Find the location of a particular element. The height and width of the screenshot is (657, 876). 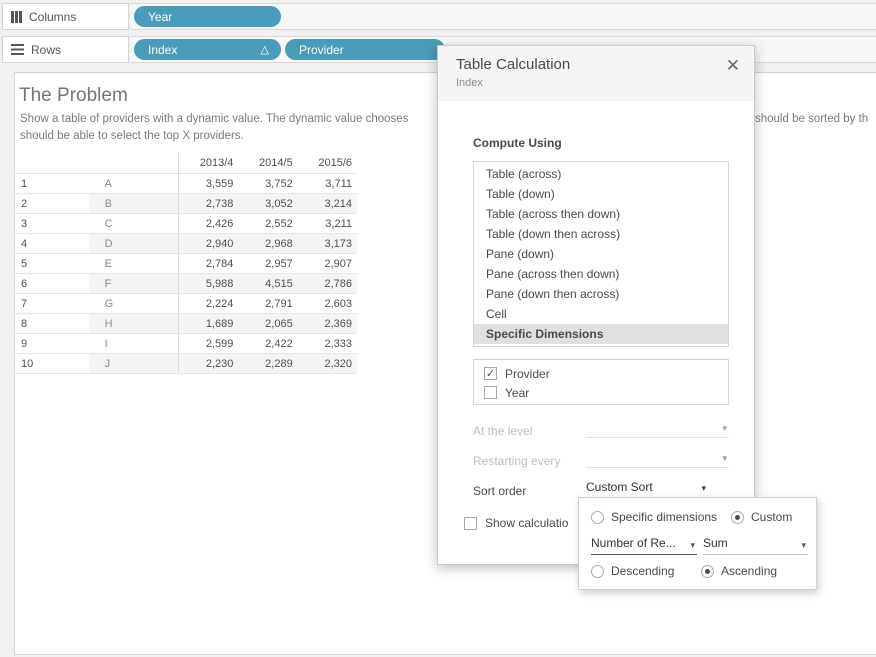

cell-value: 2,940 is located at coordinates (219, 244).